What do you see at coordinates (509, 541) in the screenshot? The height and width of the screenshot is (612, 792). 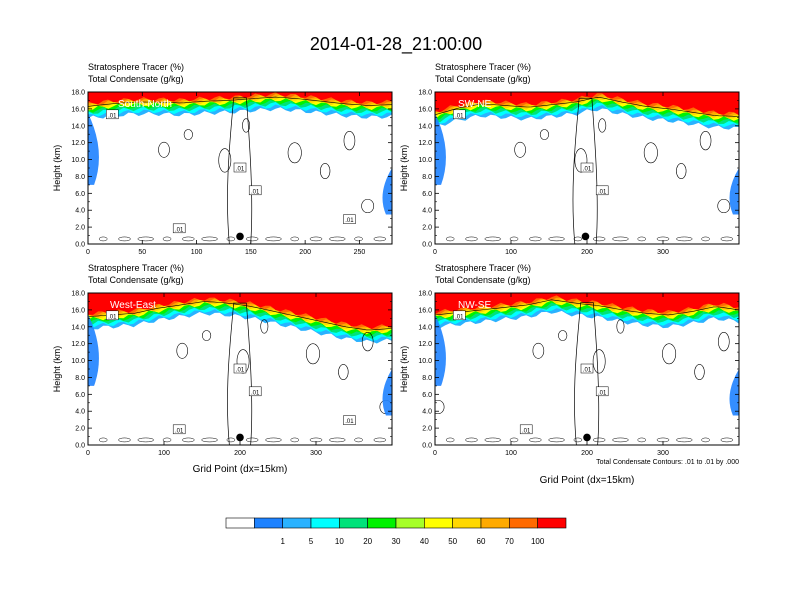 I see `colorbar-label: 70` at bounding box center [509, 541].